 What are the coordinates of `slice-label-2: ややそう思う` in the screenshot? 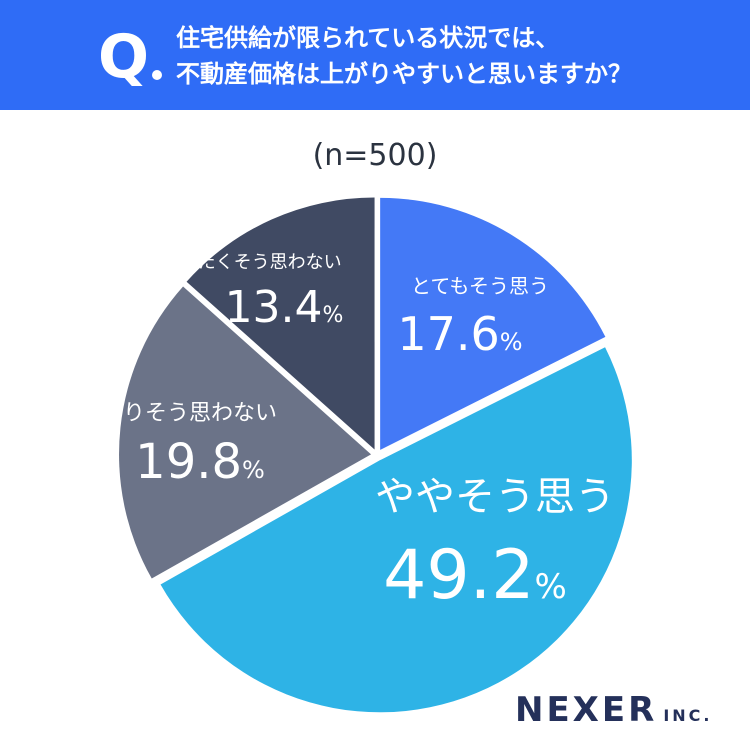 It's located at (495, 497).